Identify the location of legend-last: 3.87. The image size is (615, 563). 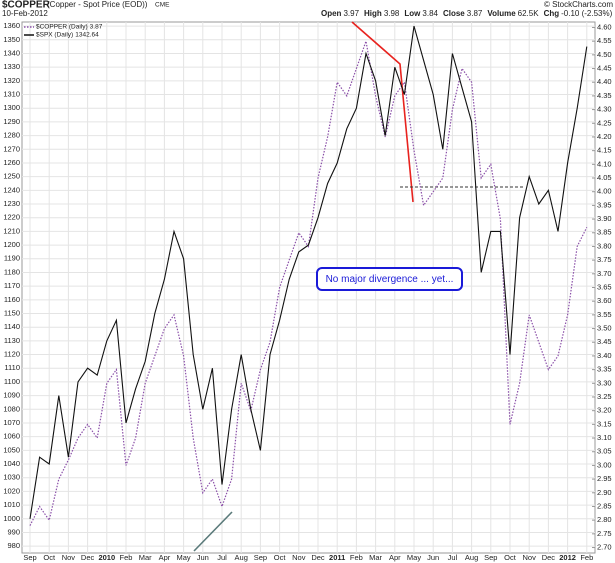
(96, 27).